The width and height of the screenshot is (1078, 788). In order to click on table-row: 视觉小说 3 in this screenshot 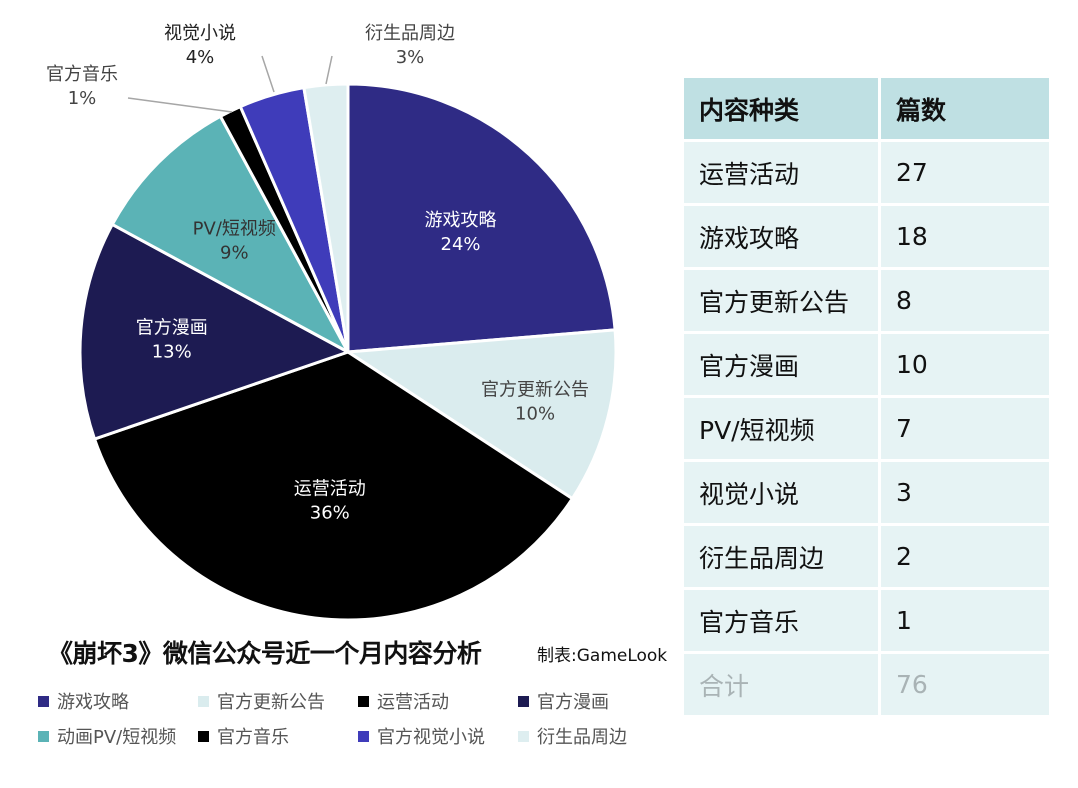, I will do `click(866, 492)`.